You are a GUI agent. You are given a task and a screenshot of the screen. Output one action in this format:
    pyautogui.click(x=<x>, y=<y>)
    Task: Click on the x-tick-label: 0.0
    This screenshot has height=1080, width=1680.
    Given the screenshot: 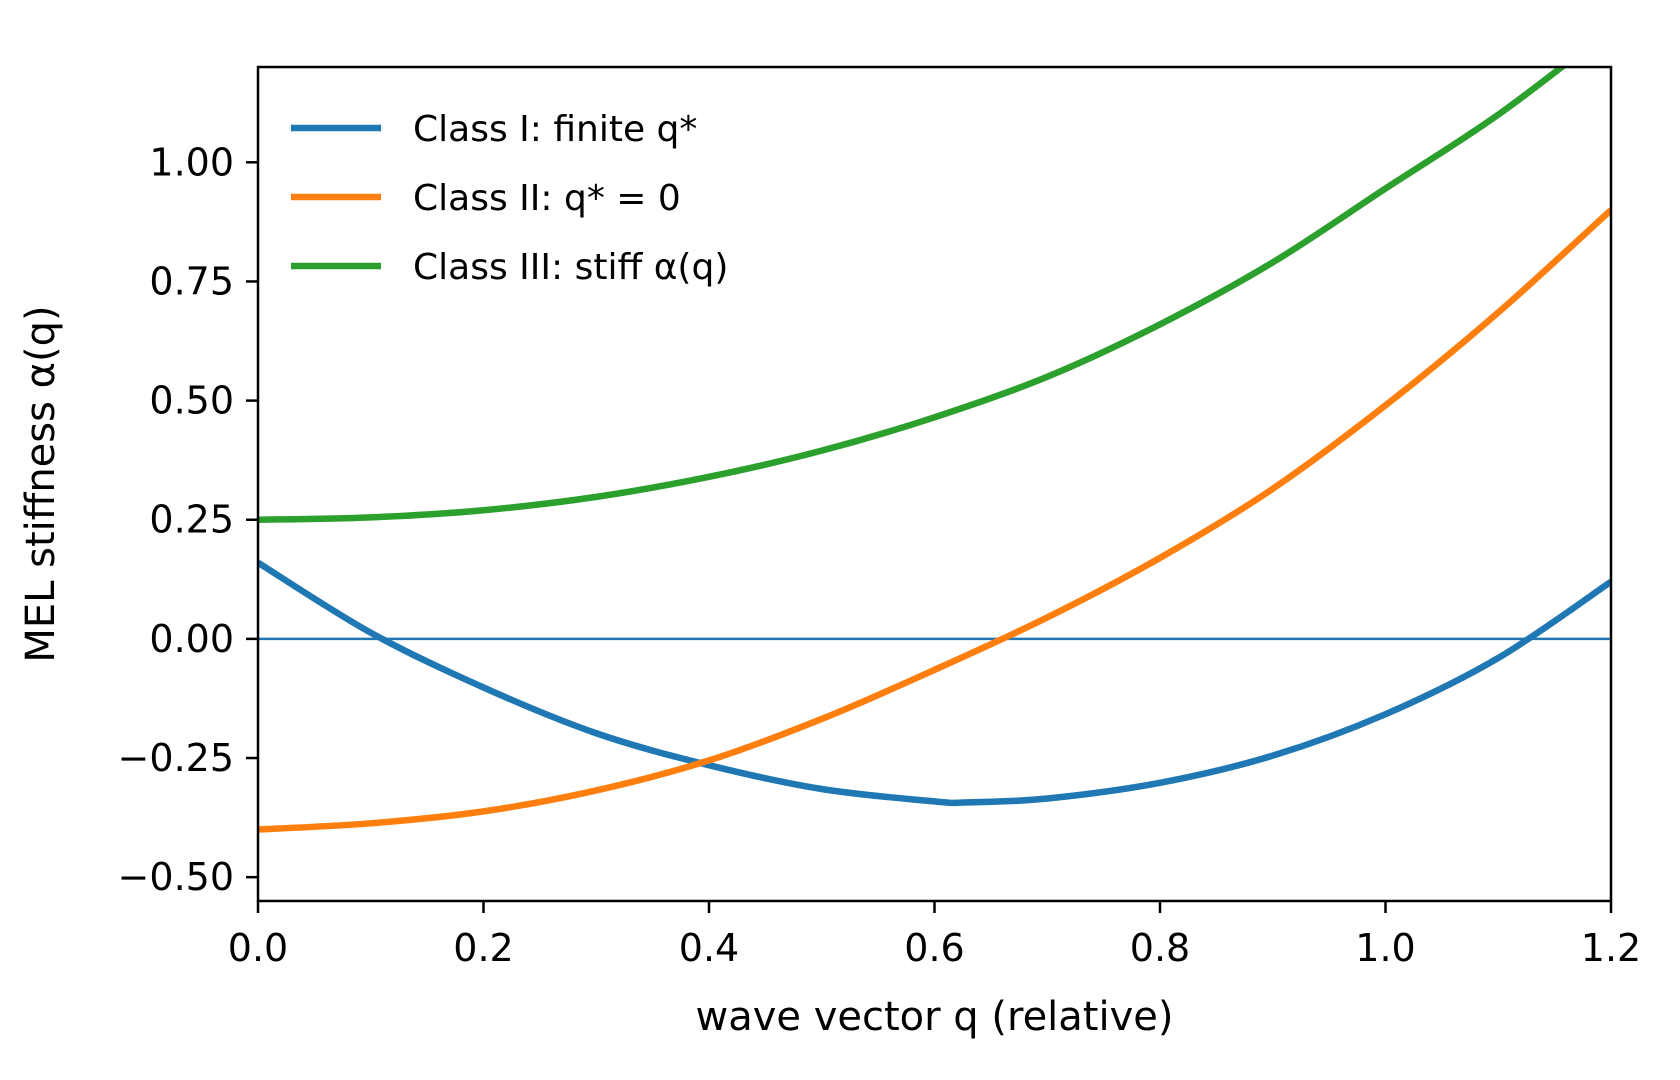 What is the action you would take?
    pyautogui.click(x=258, y=948)
    